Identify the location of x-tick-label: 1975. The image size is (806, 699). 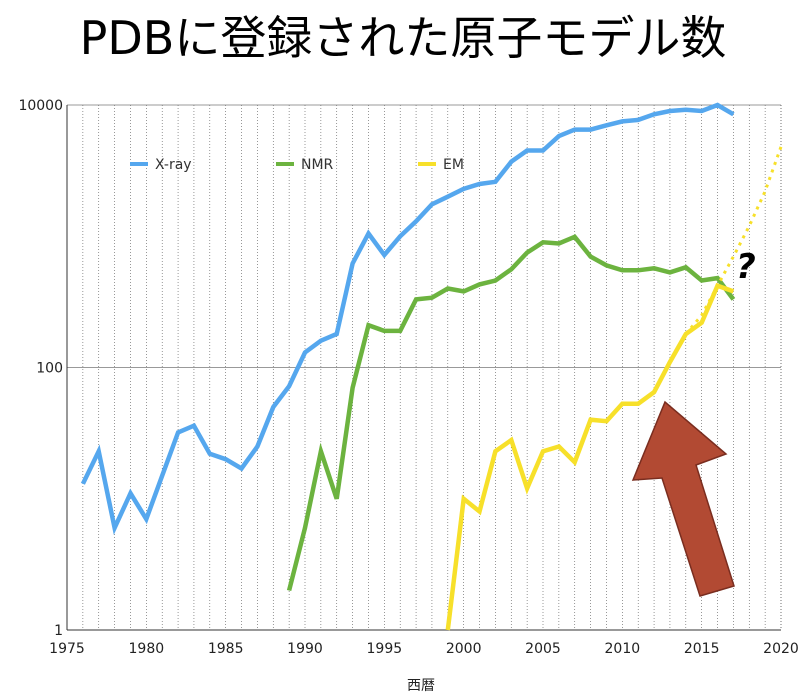
(67, 649).